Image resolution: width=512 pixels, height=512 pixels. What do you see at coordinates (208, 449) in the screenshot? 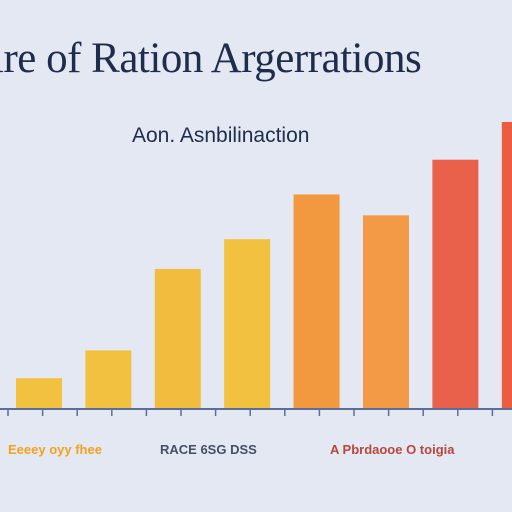
I see `x-label-group-2: RACE 6SG DSS` at bounding box center [208, 449].